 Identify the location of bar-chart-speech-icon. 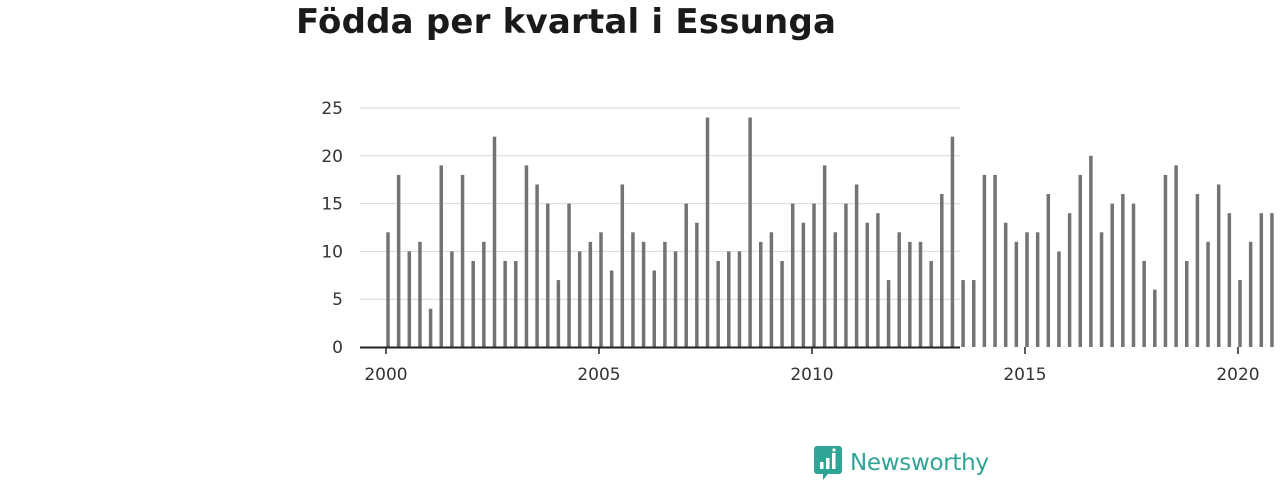
(828, 463).